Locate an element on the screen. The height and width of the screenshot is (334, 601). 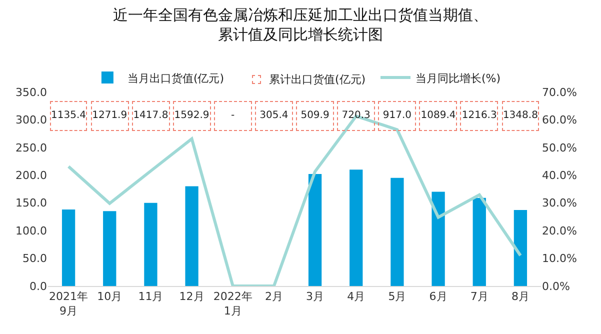
x-tick-label: 6月 is located at coordinates (438, 297).